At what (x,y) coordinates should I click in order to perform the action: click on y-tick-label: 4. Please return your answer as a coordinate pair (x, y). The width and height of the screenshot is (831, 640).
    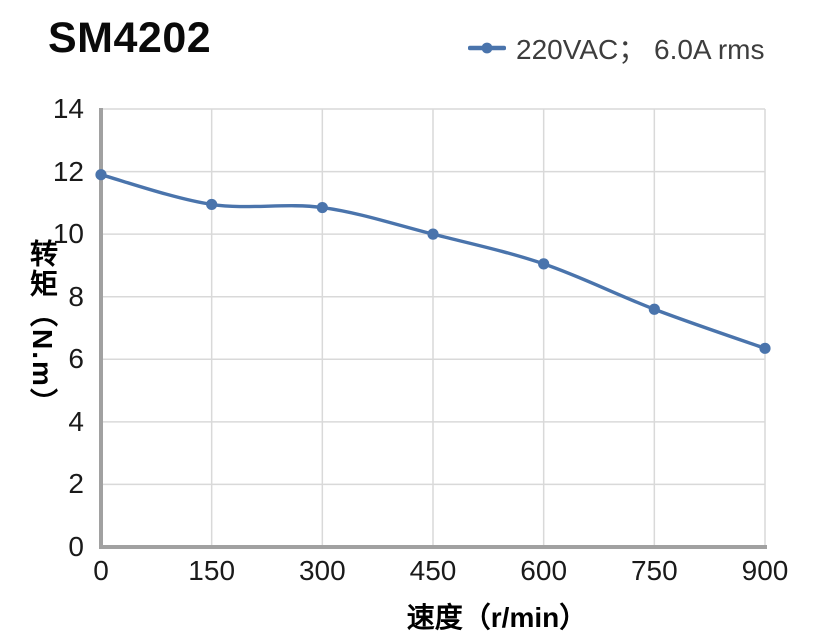
    Looking at the image, I should click on (76, 421).